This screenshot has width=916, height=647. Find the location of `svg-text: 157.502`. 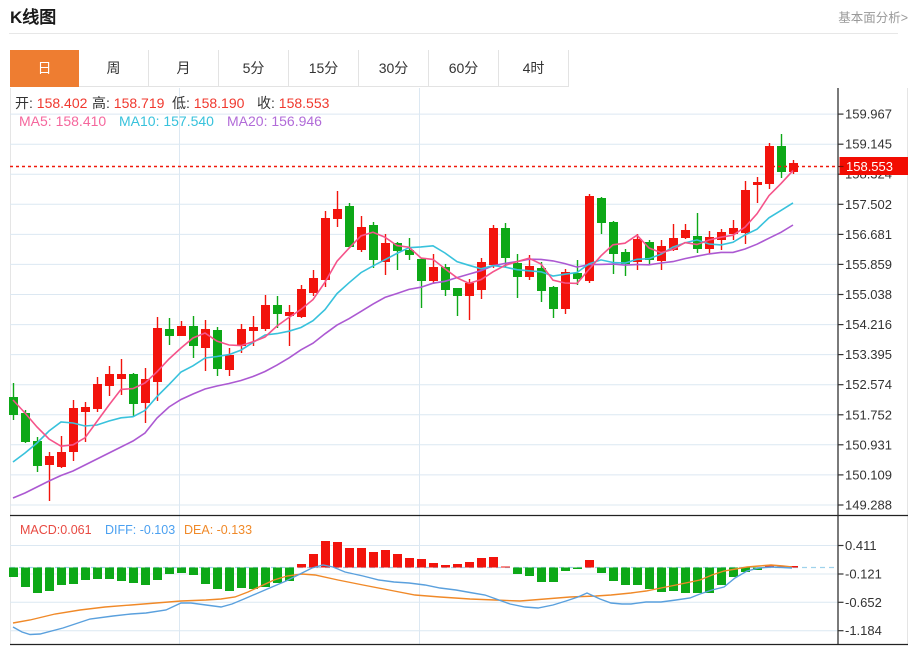

svg-text: 157.502 is located at coordinates (868, 204).